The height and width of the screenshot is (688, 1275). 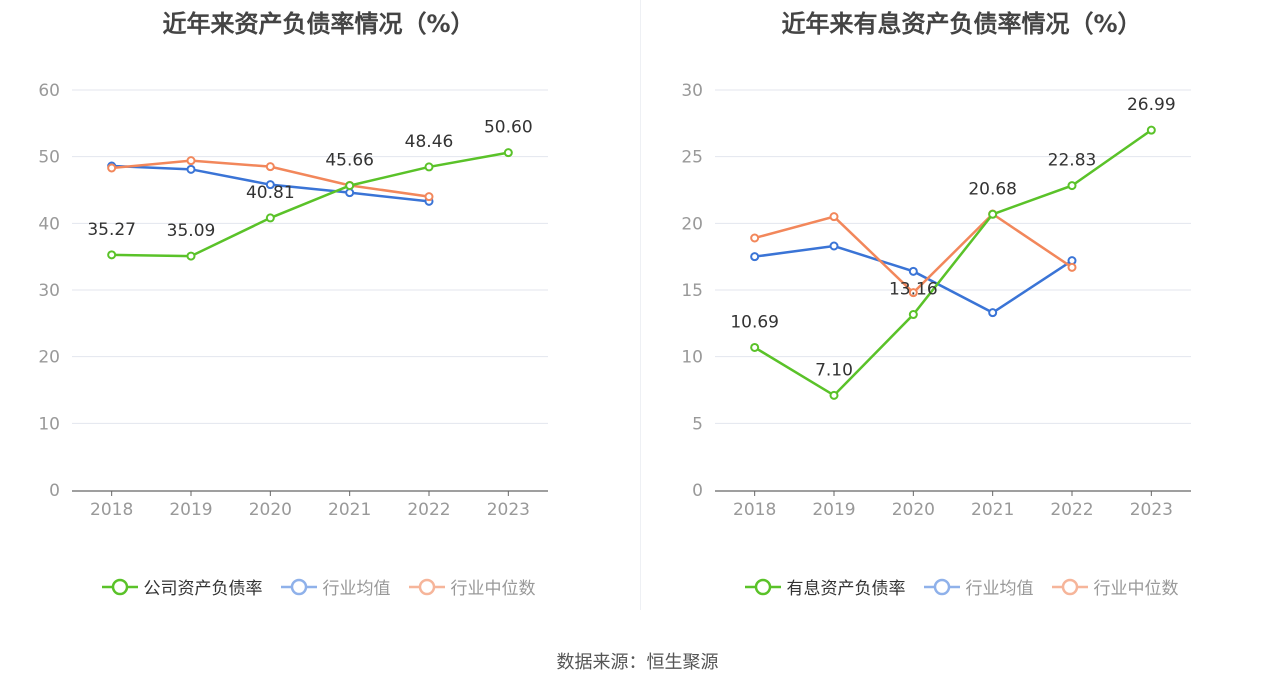 I want to click on y-tick-label: 5, so click(x=697, y=424).